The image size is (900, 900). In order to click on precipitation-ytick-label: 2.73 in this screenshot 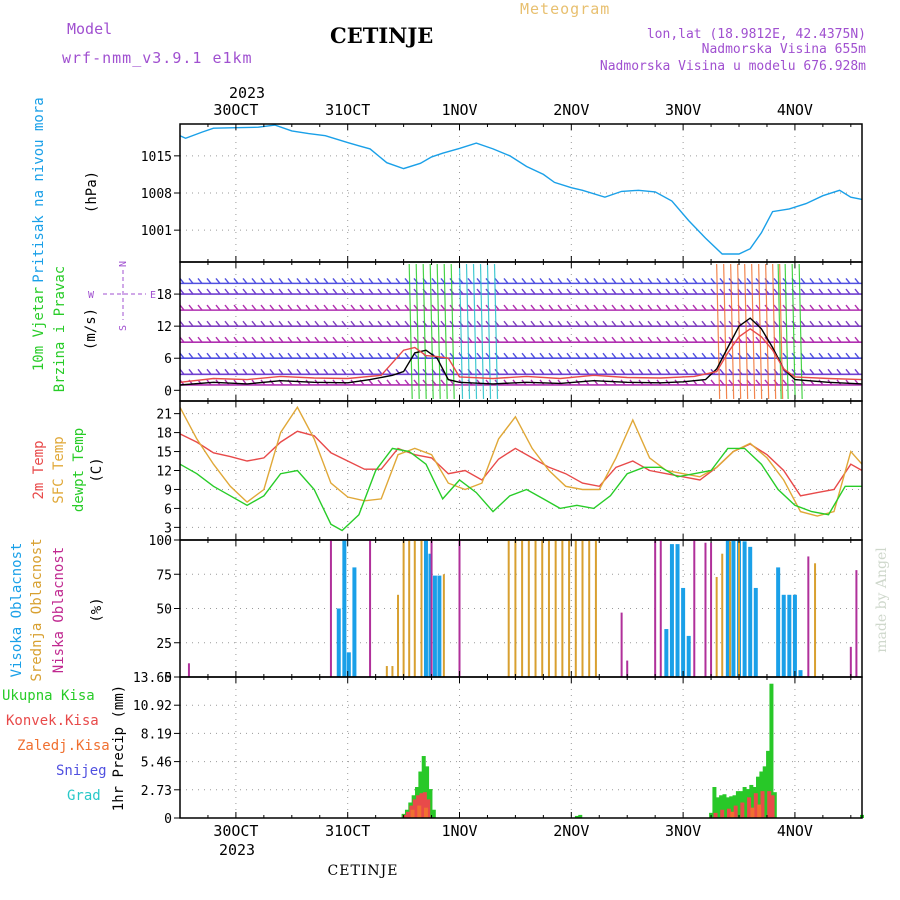, I will do `click(156, 791)`.